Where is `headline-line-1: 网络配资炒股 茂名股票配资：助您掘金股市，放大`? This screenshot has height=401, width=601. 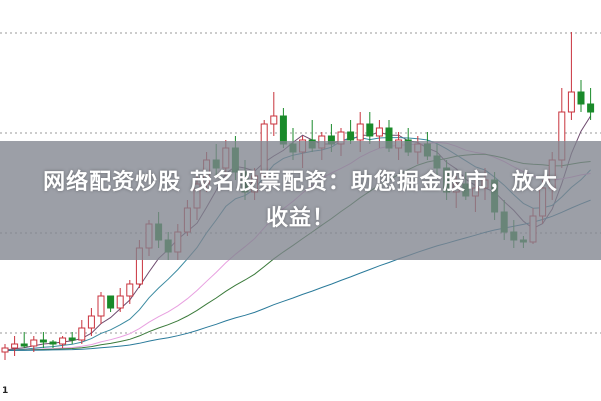 headline-line-1: 网络配资炒股 茂名股票配资：助您掘金股市，放大 is located at coordinates (300, 182).